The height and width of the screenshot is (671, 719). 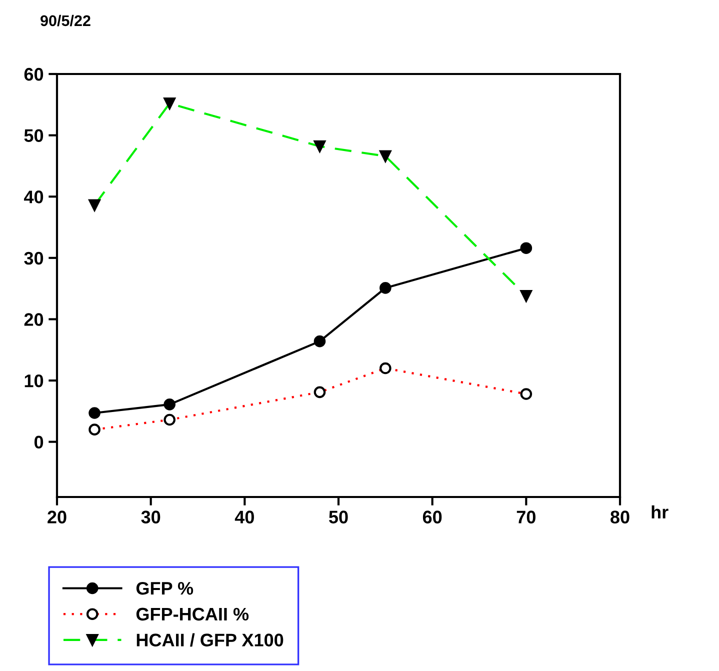 What do you see at coordinates (57, 517) in the screenshot?
I see `x-tick-label: 20` at bounding box center [57, 517].